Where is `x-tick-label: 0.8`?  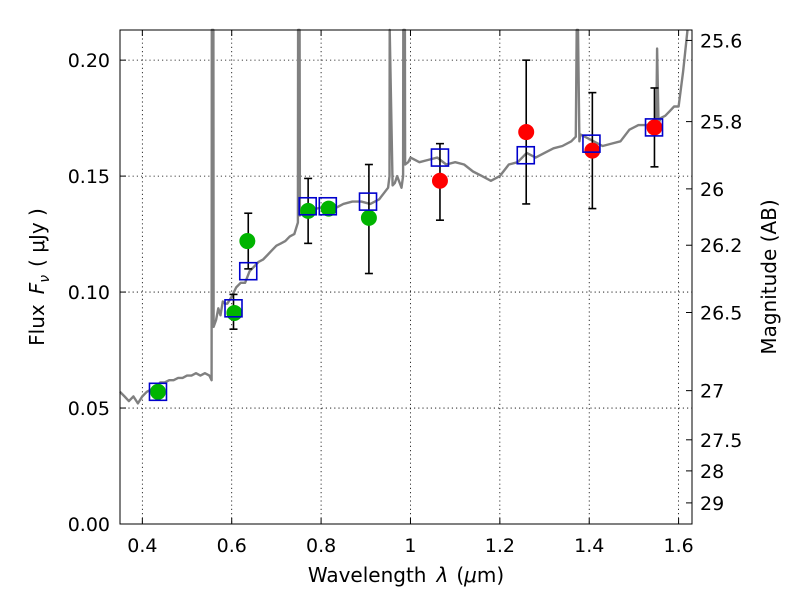 x-tick-label: 0.8 is located at coordinates (321, 546).